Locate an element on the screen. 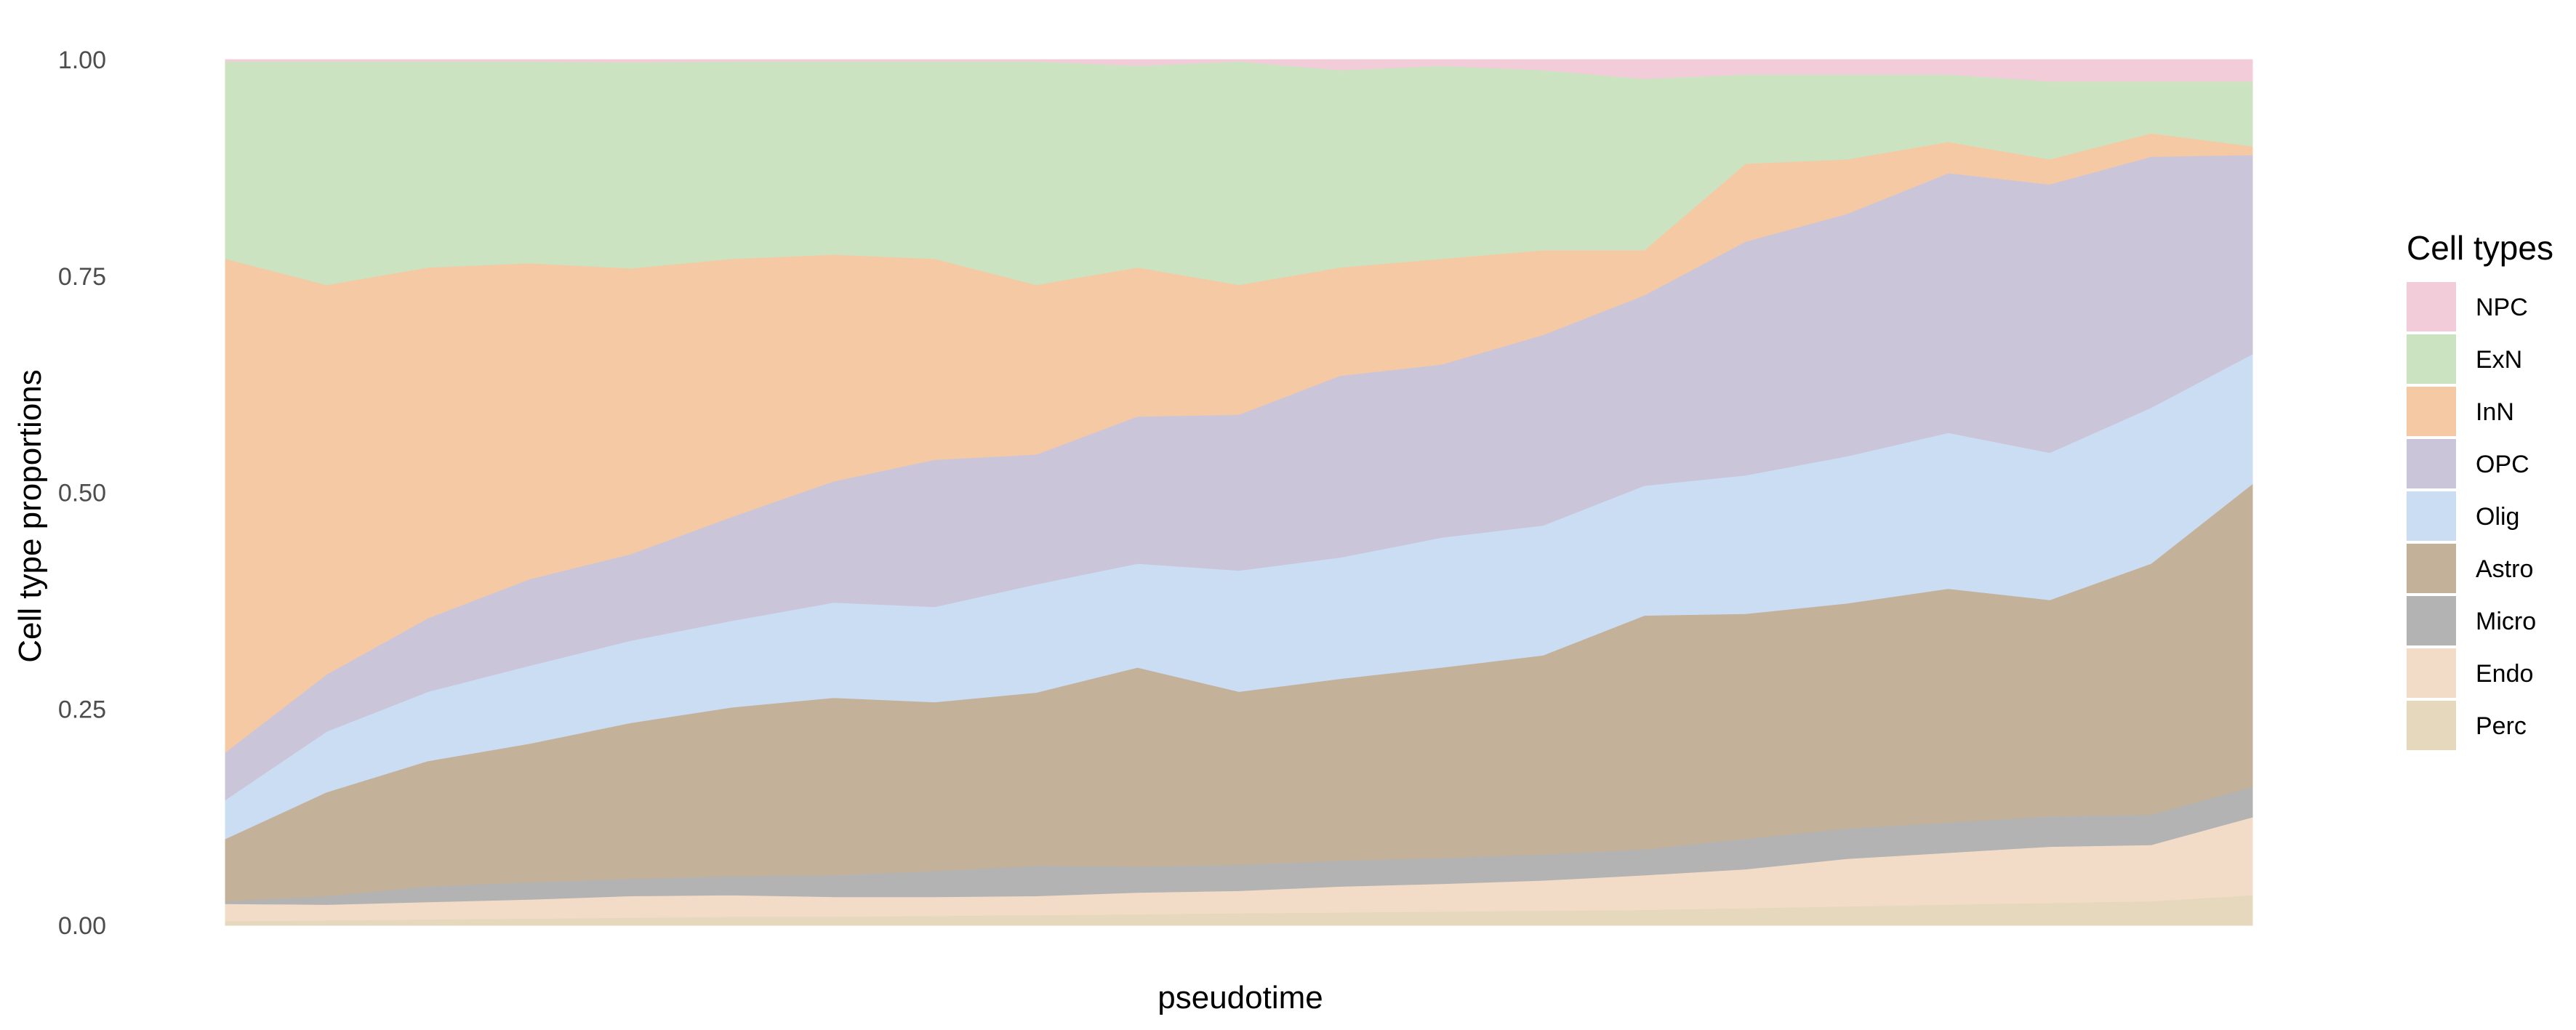  legend-items: NPC ExN InN OPC Olig Astro Micro Endo Perc is located at coordinates (2471, 516).